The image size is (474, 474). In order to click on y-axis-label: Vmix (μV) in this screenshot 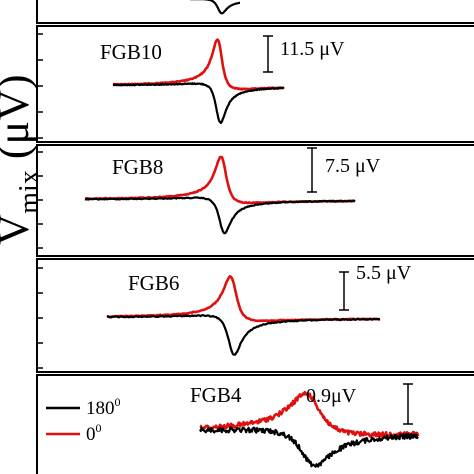, I will do `click(22, 237)`.